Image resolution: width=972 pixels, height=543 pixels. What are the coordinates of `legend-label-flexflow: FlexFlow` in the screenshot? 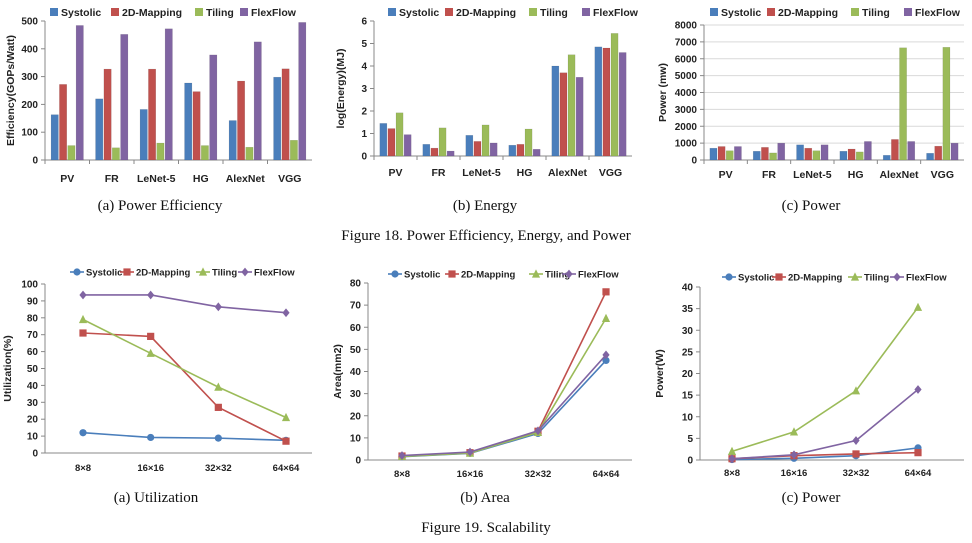 It's located at (926, 278).